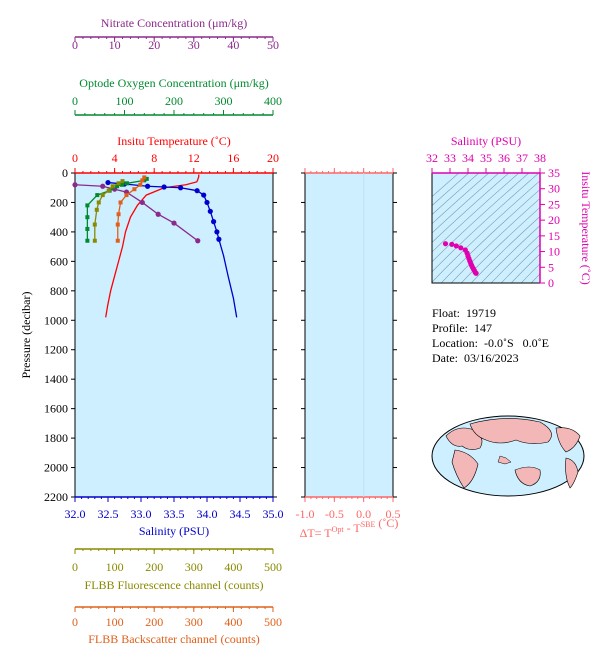 The height and width of the screenshot is (668, 609). What do you see at coordinates (108, 514) in the screenshot?
I see `salinity-tick-label: 32.5` at bounding box center [108, 514].